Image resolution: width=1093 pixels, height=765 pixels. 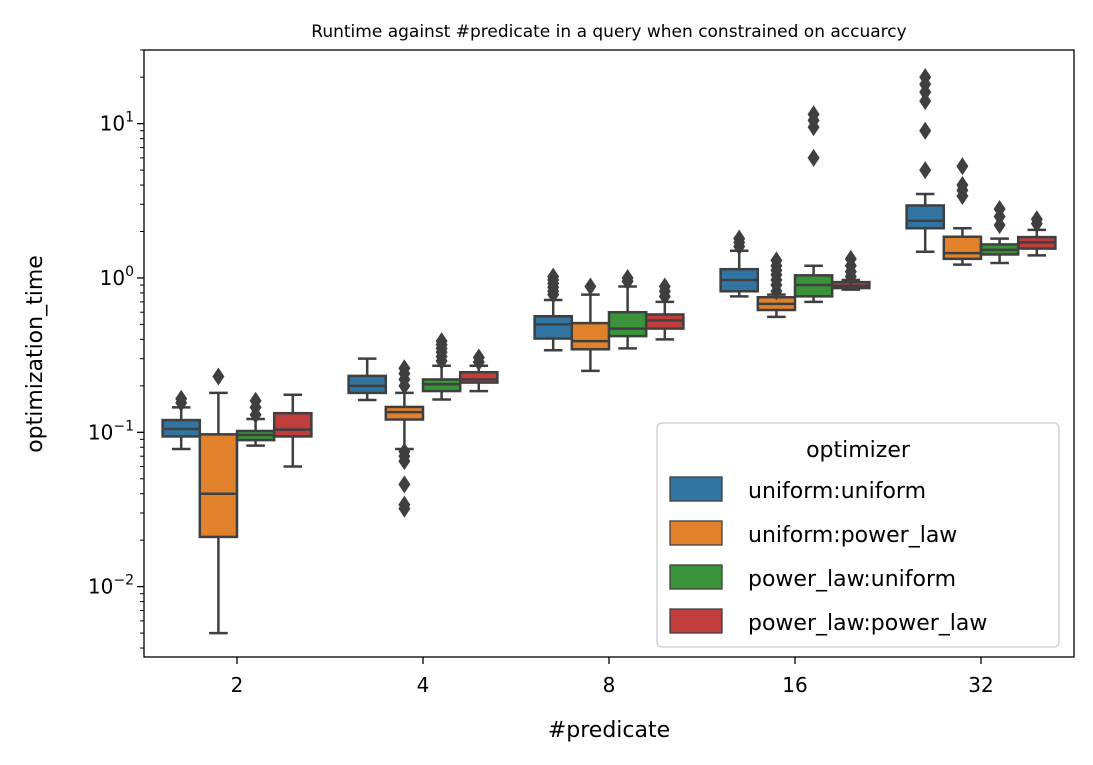 What do you see at coordinates (852, 579) in the screenshot?
I see `legend-label: power_law:uniform` at bounding box center [852, 579].